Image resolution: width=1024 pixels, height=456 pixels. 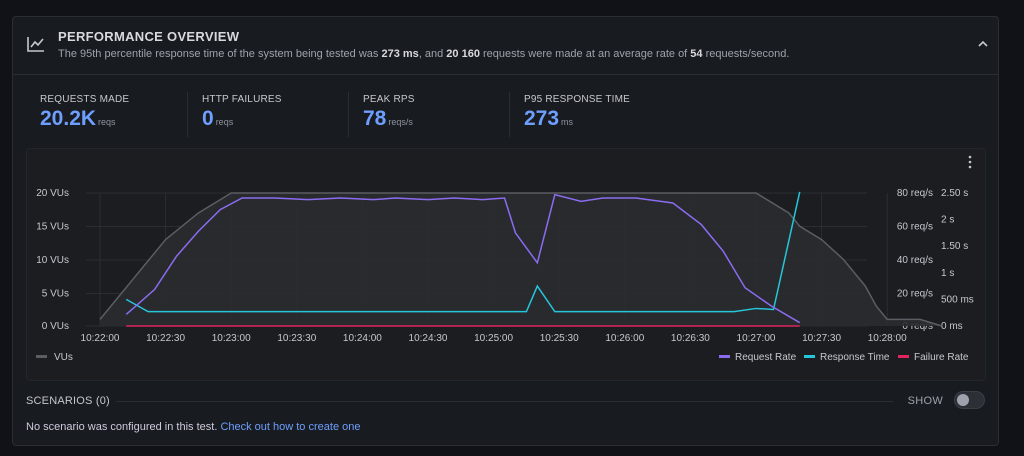 I want to click on stat-value: 273, so click(x=542, y=118).